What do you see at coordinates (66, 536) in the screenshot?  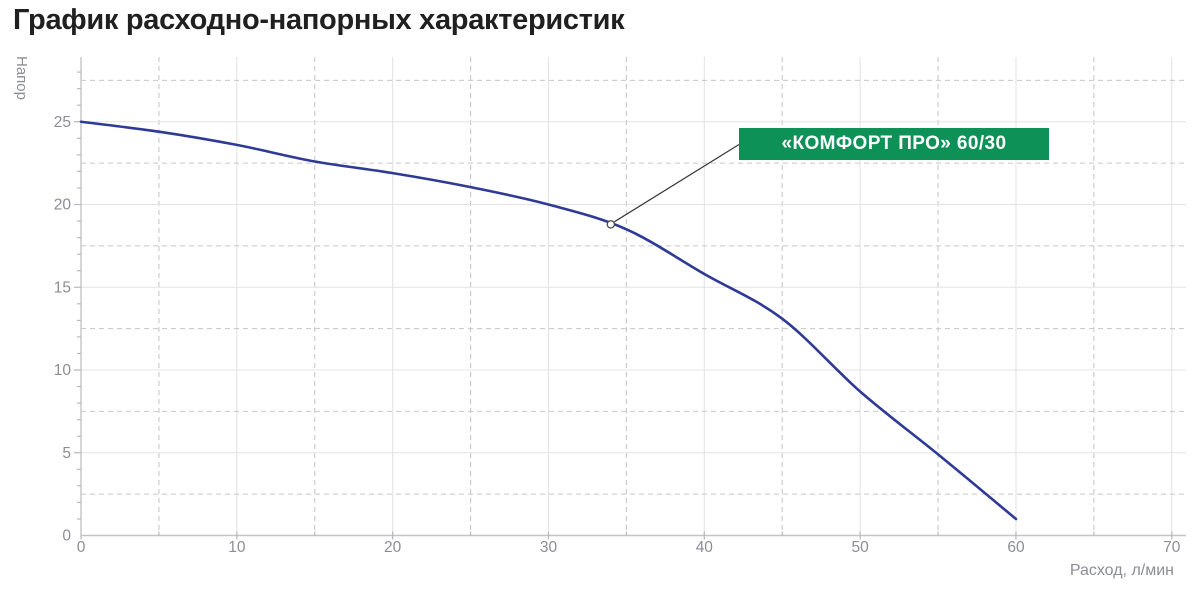 I see `y-tick-label: 0` at bounding box center [66, 536].